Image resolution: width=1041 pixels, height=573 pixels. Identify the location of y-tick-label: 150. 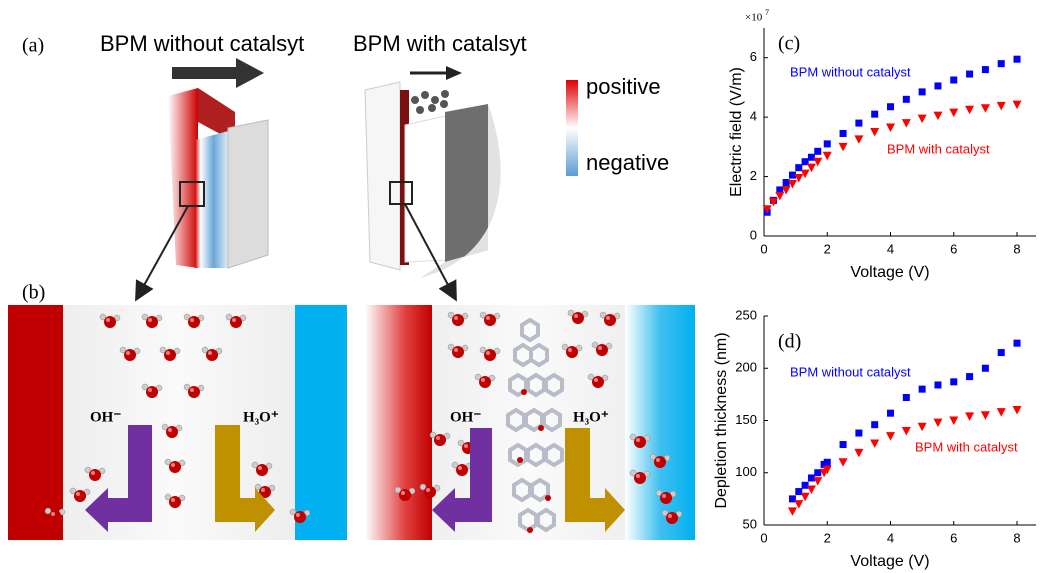
(746, 419).